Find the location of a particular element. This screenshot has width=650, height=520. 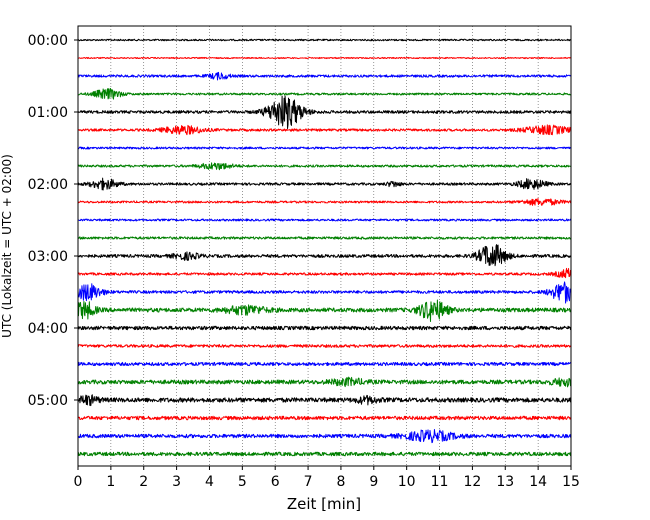

y-tick-label: 05:00 is located at coordinates (48, 401).